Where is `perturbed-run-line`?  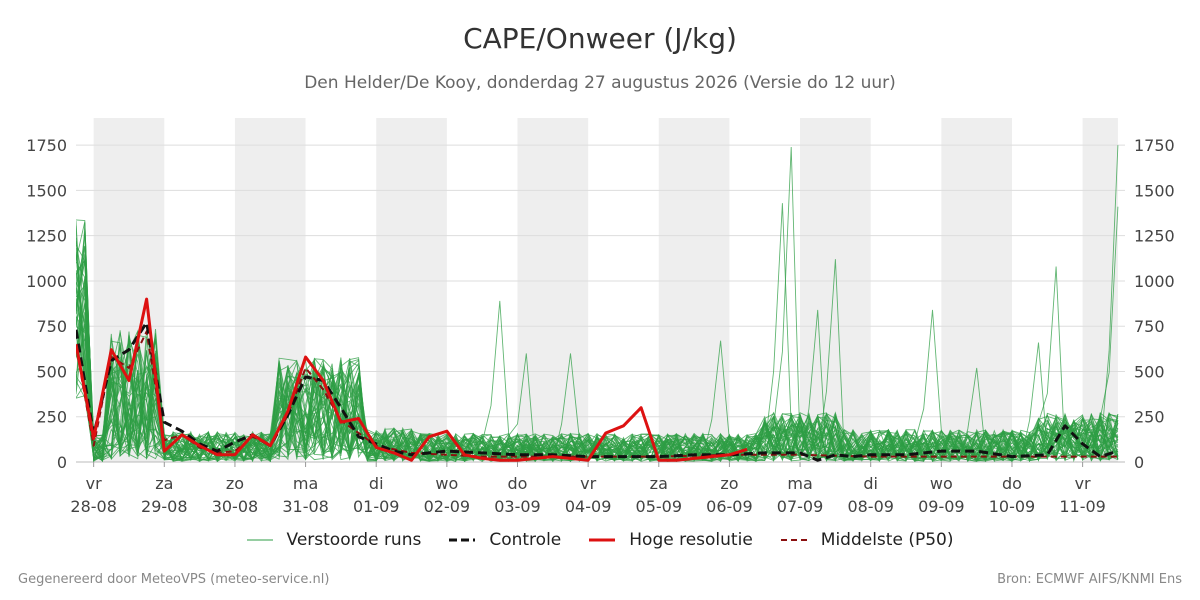 perturbed-run-line is located at coordinates (597, 410).